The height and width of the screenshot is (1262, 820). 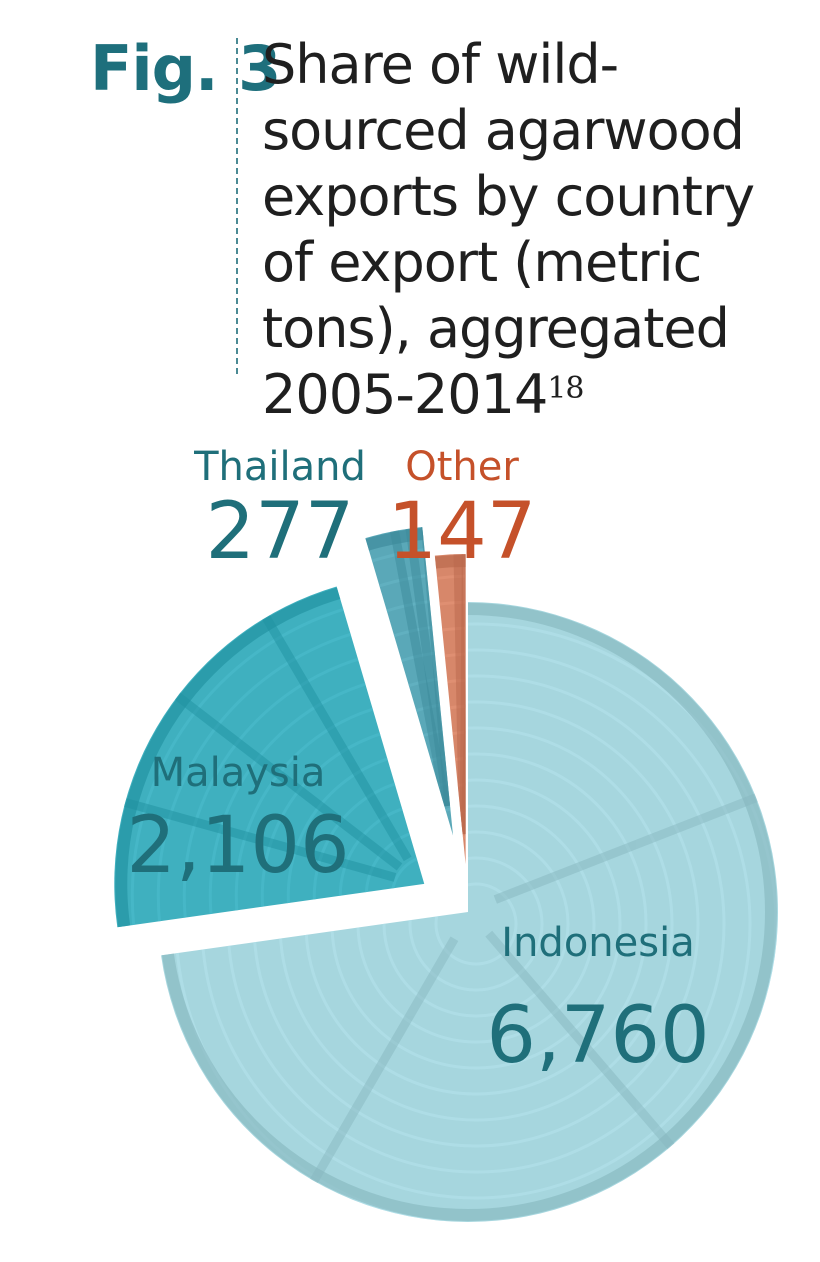 What do you see at coordinates (450, 709) in the screenshot?
I see `wood-texture-other` at bounding box center [450, 709].